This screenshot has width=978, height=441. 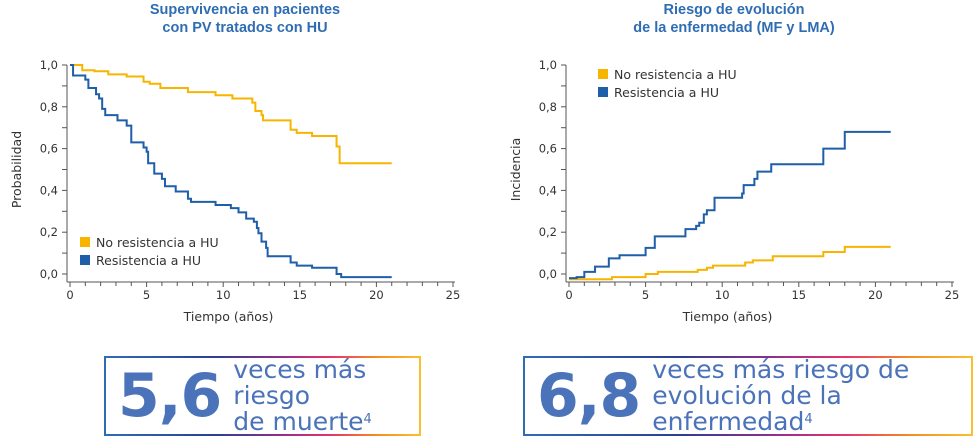 I want to click on callout-line-2-text: evolución de la enfermedad, so click(x=747, y=408).